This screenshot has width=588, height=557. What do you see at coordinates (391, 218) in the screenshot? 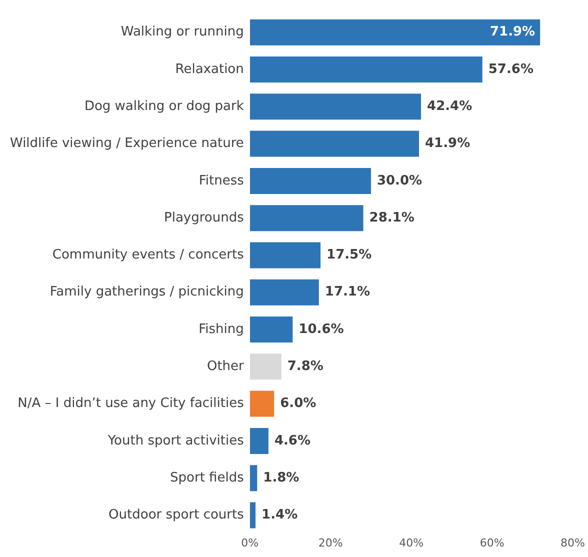
I see `data-label: 28.1%` at bounding box center [391, 218].